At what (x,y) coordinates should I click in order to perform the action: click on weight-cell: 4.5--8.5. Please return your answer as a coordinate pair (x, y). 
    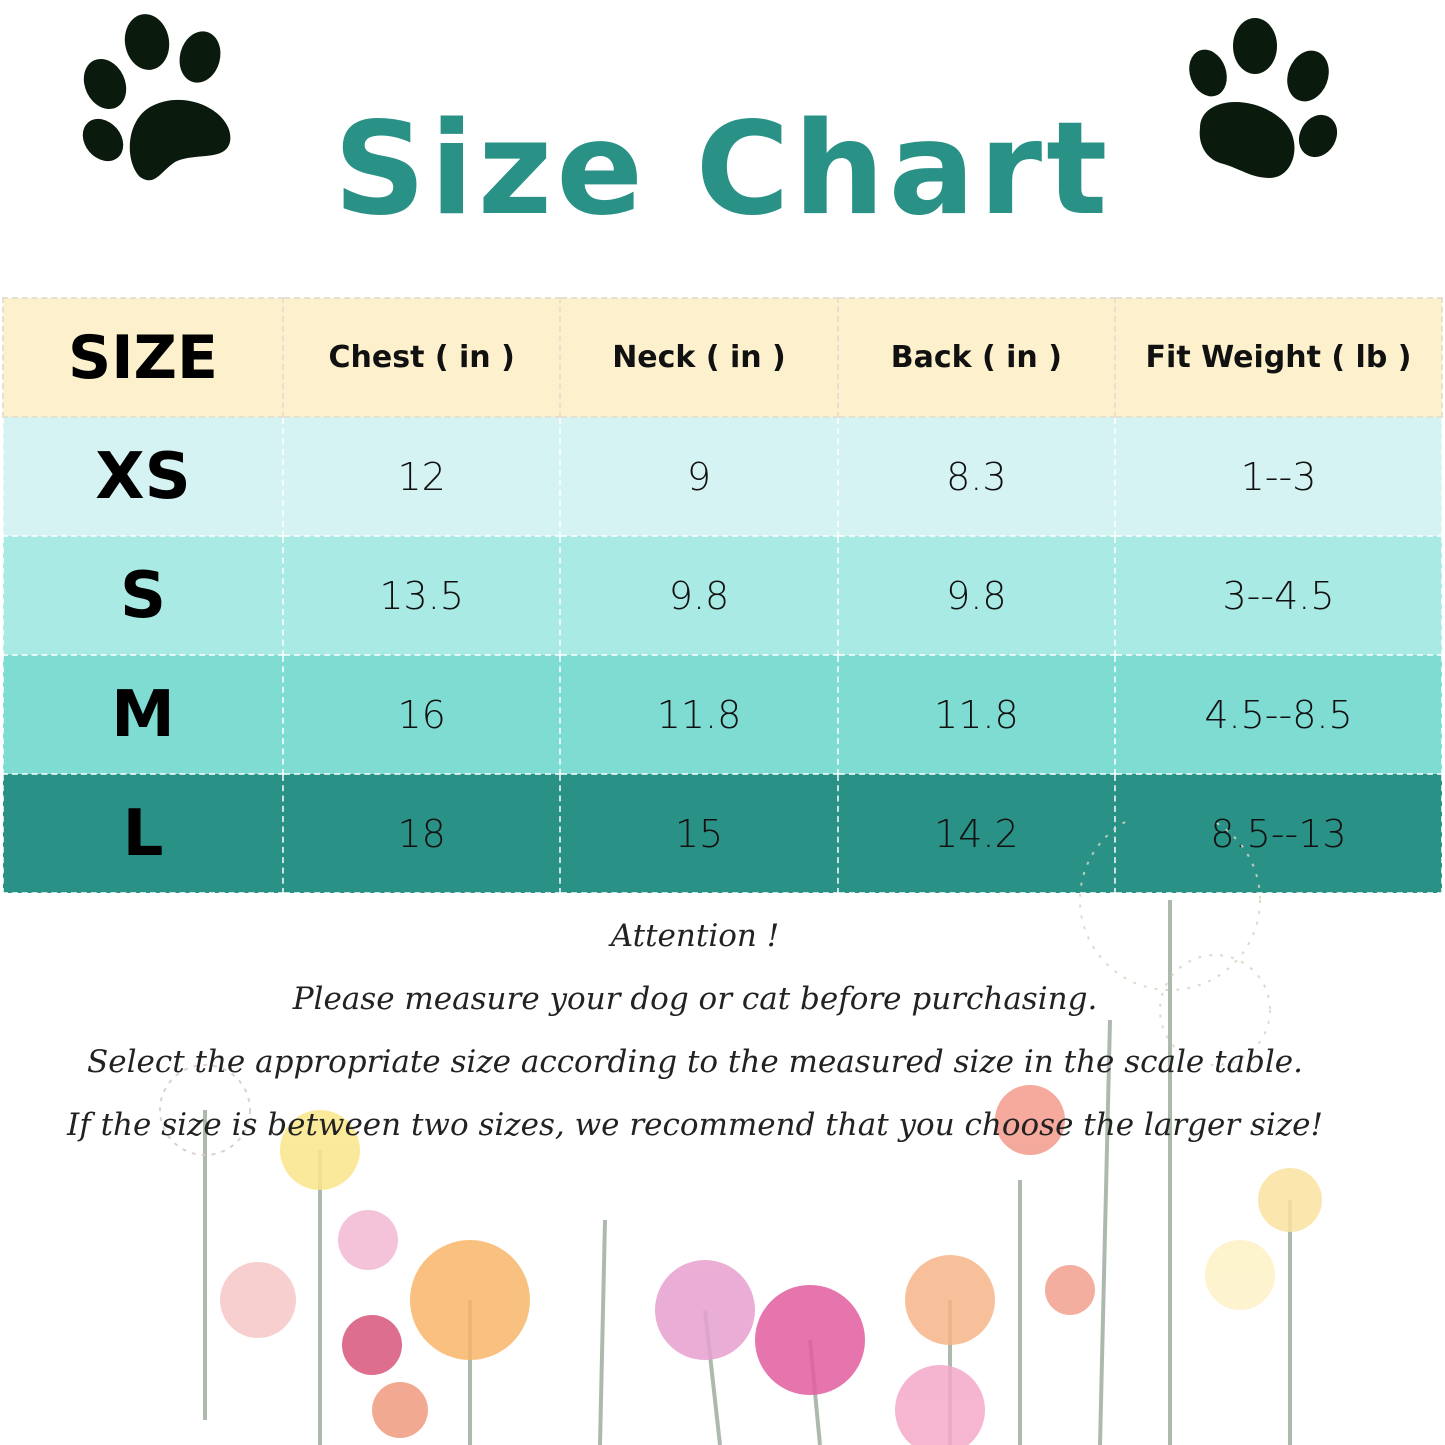
    Looking at the image, I should click on (1278, 714).